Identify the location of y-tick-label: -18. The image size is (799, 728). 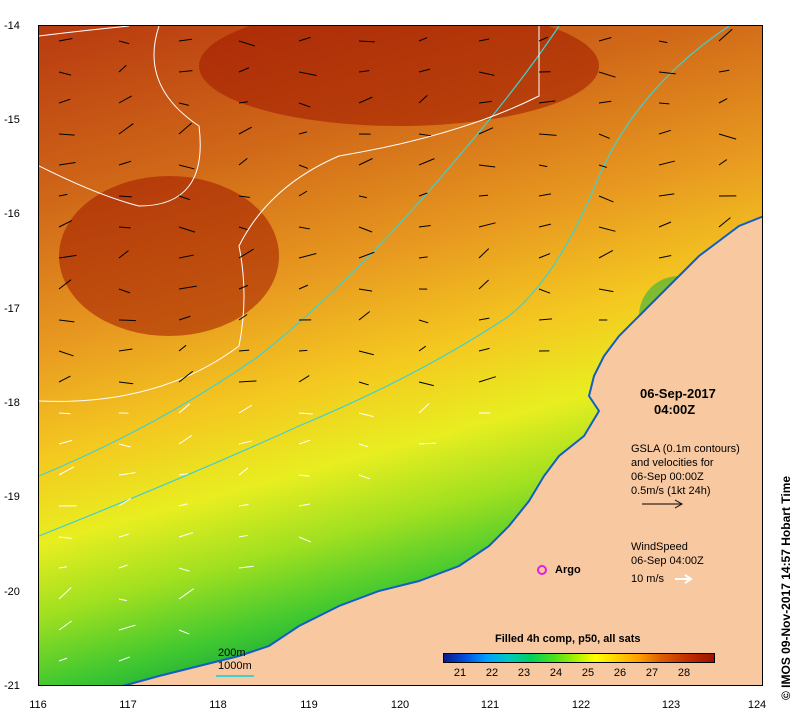
(12, 403).